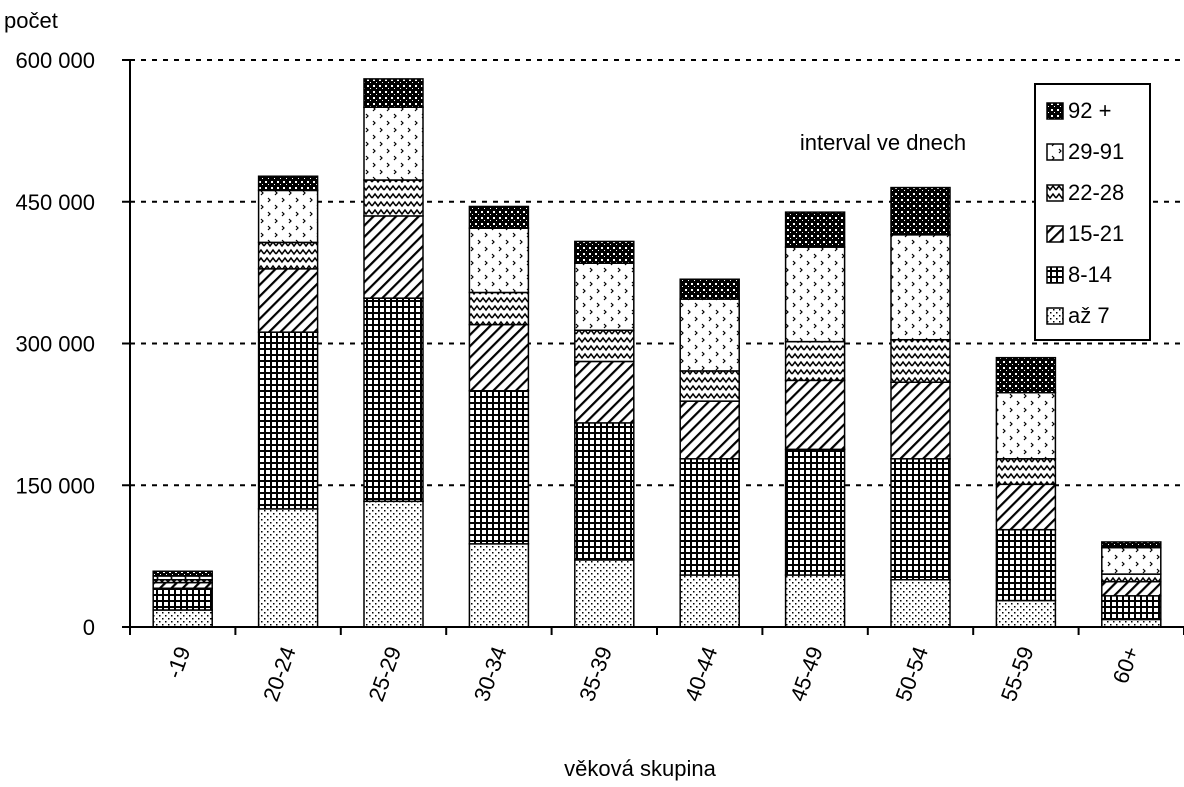 Image resolution: width=1184 pixels, height=787 pixels. I want to click on y-tick-label: 0, so click(89, 627).